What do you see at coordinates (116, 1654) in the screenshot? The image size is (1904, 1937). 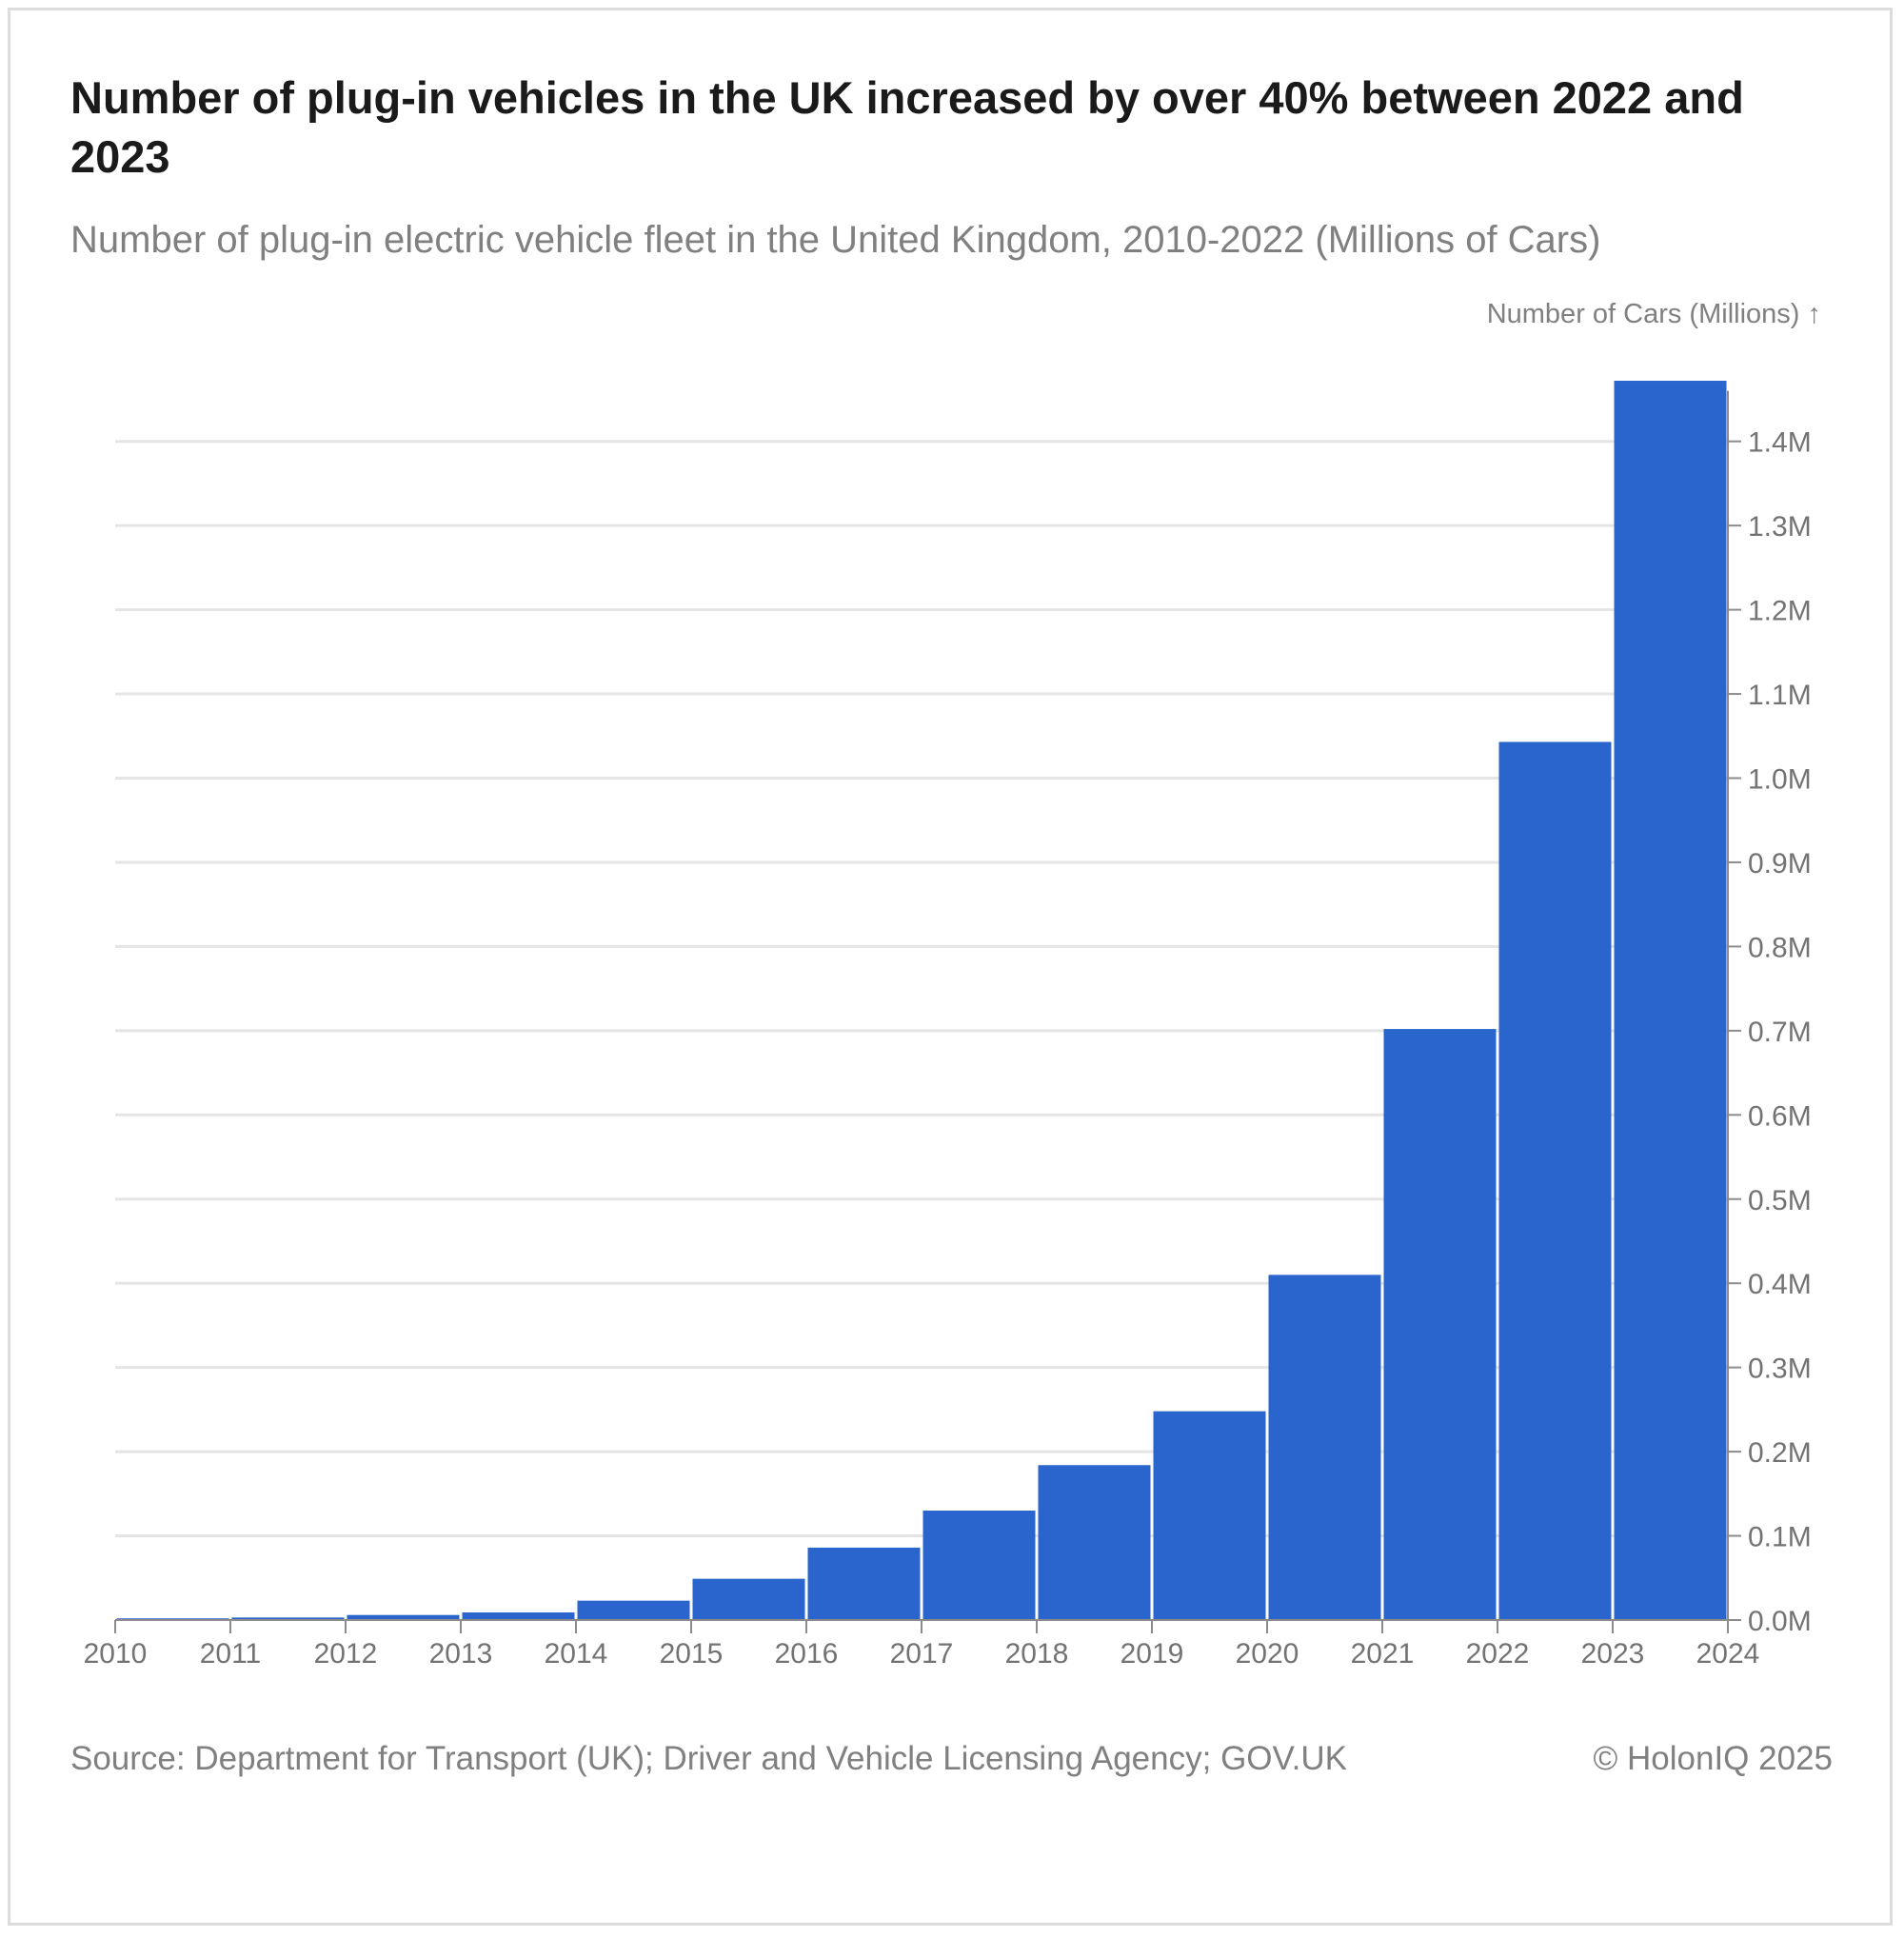 I see `x-tick-label: 2010` at bounding box center [116, 1654].